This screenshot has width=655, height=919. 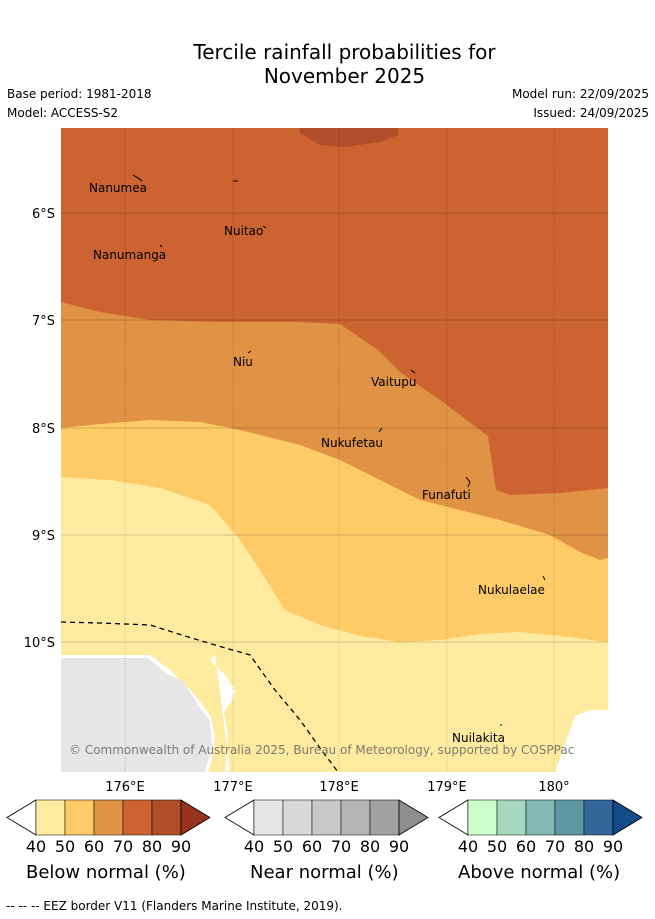 I want to click on colorbar-below-label: Below normal (%), so click(x=106, y=872).